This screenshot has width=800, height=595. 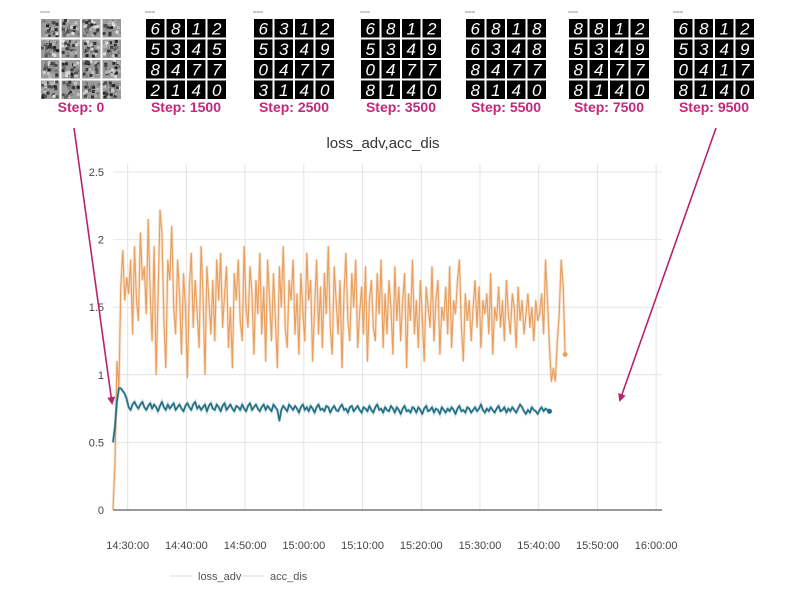 I want to click on series-halo-acc_dis, so click(x=331, y=414).